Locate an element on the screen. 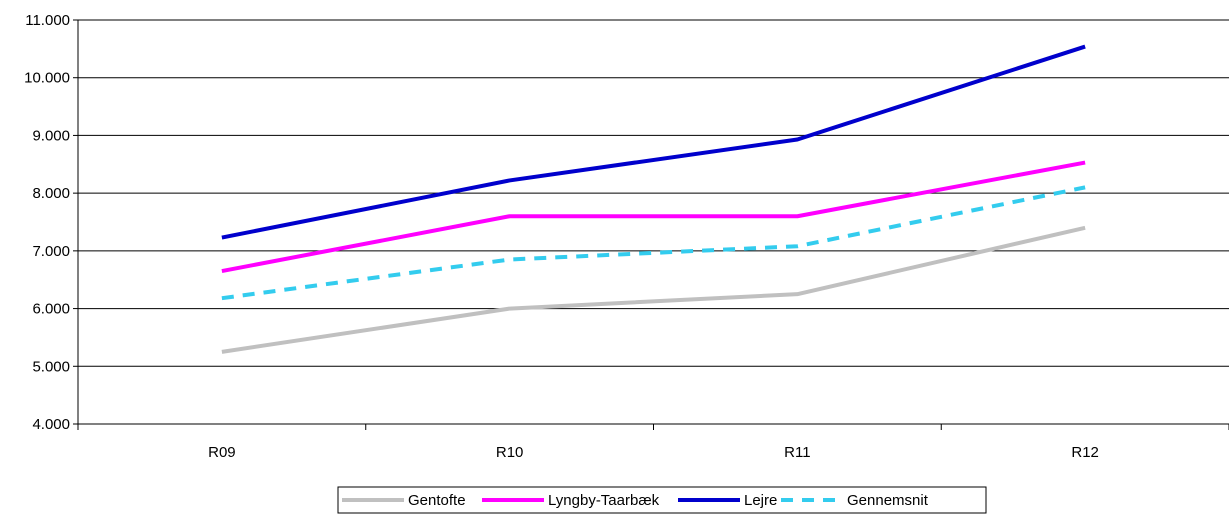 The image size is (1229, 517). legend-label: Gennemsnit is located at coordinates (888, 500).